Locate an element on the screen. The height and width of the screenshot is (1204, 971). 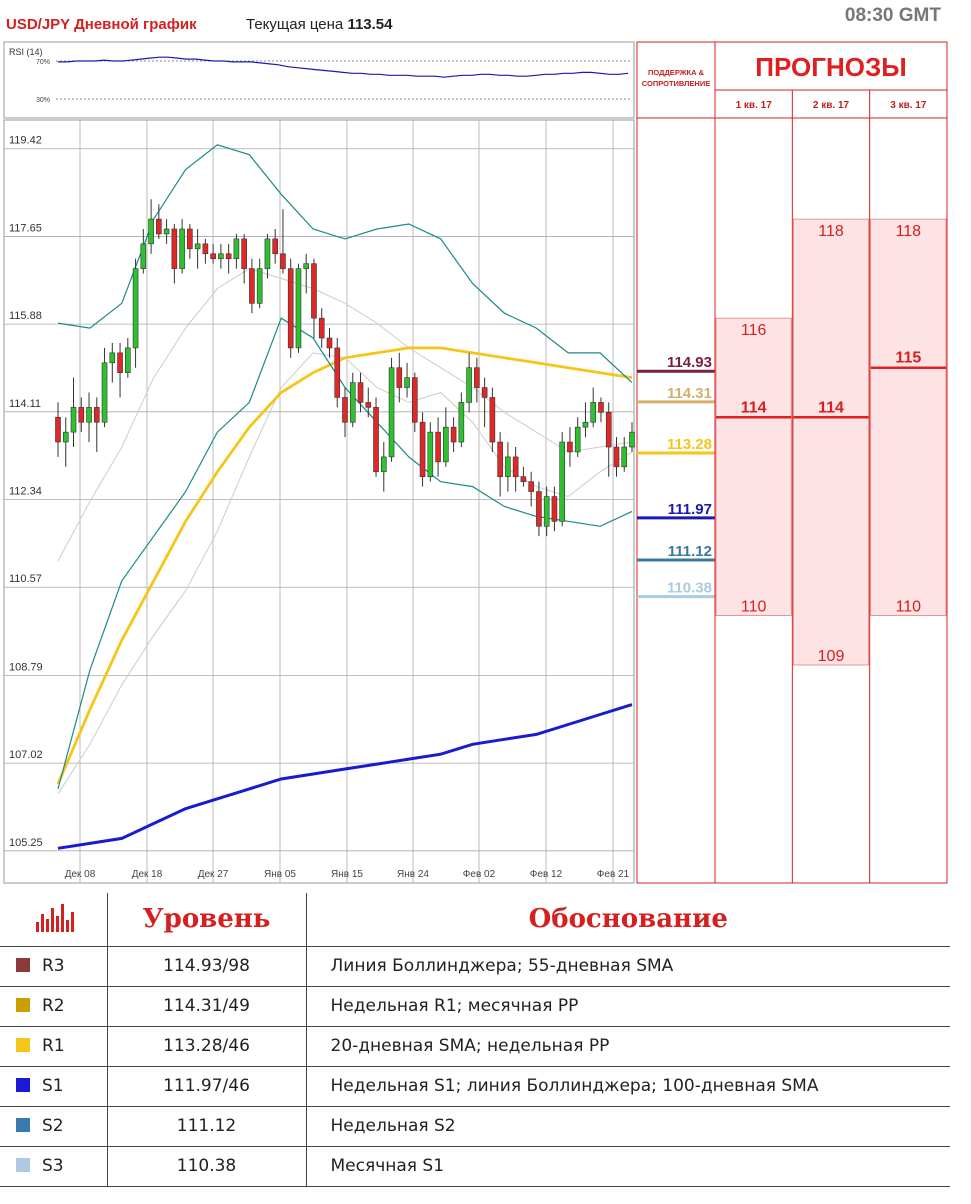
x-tick-label: Дек 18 is located at coordinates (147, 874).